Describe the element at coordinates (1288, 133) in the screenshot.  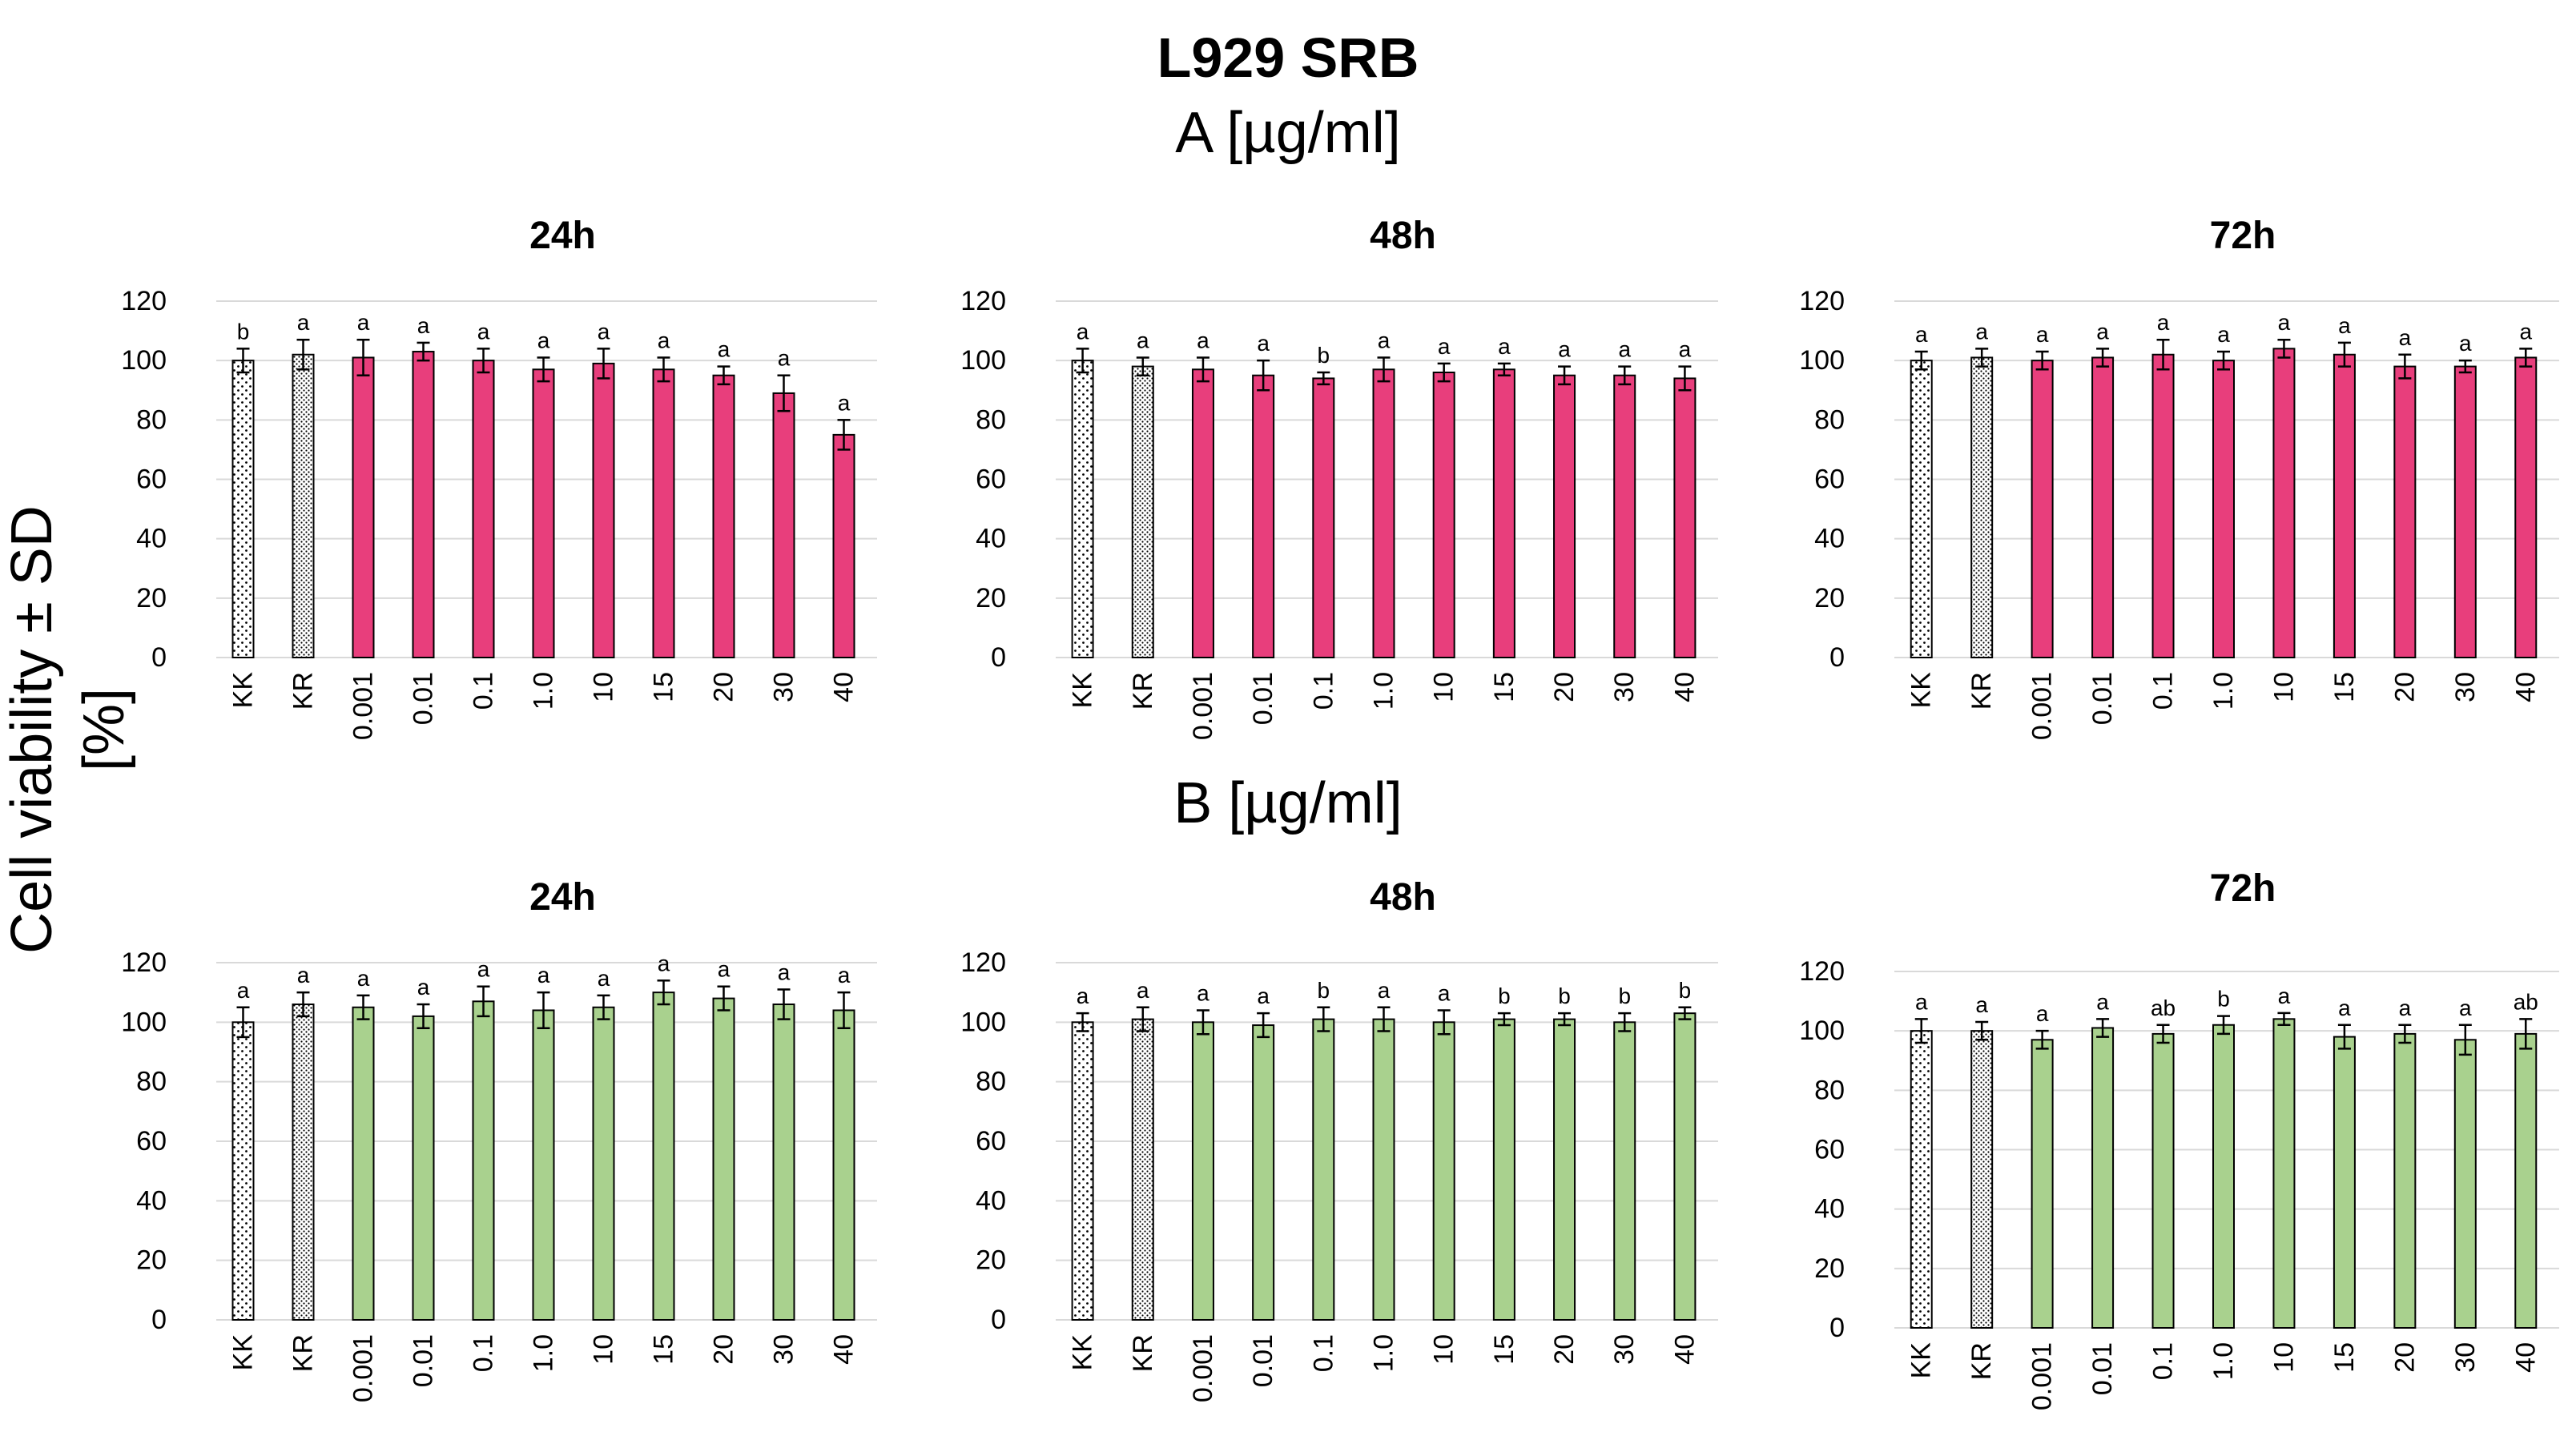
I see `compound-a-label: A [µg/ml]` at that location.